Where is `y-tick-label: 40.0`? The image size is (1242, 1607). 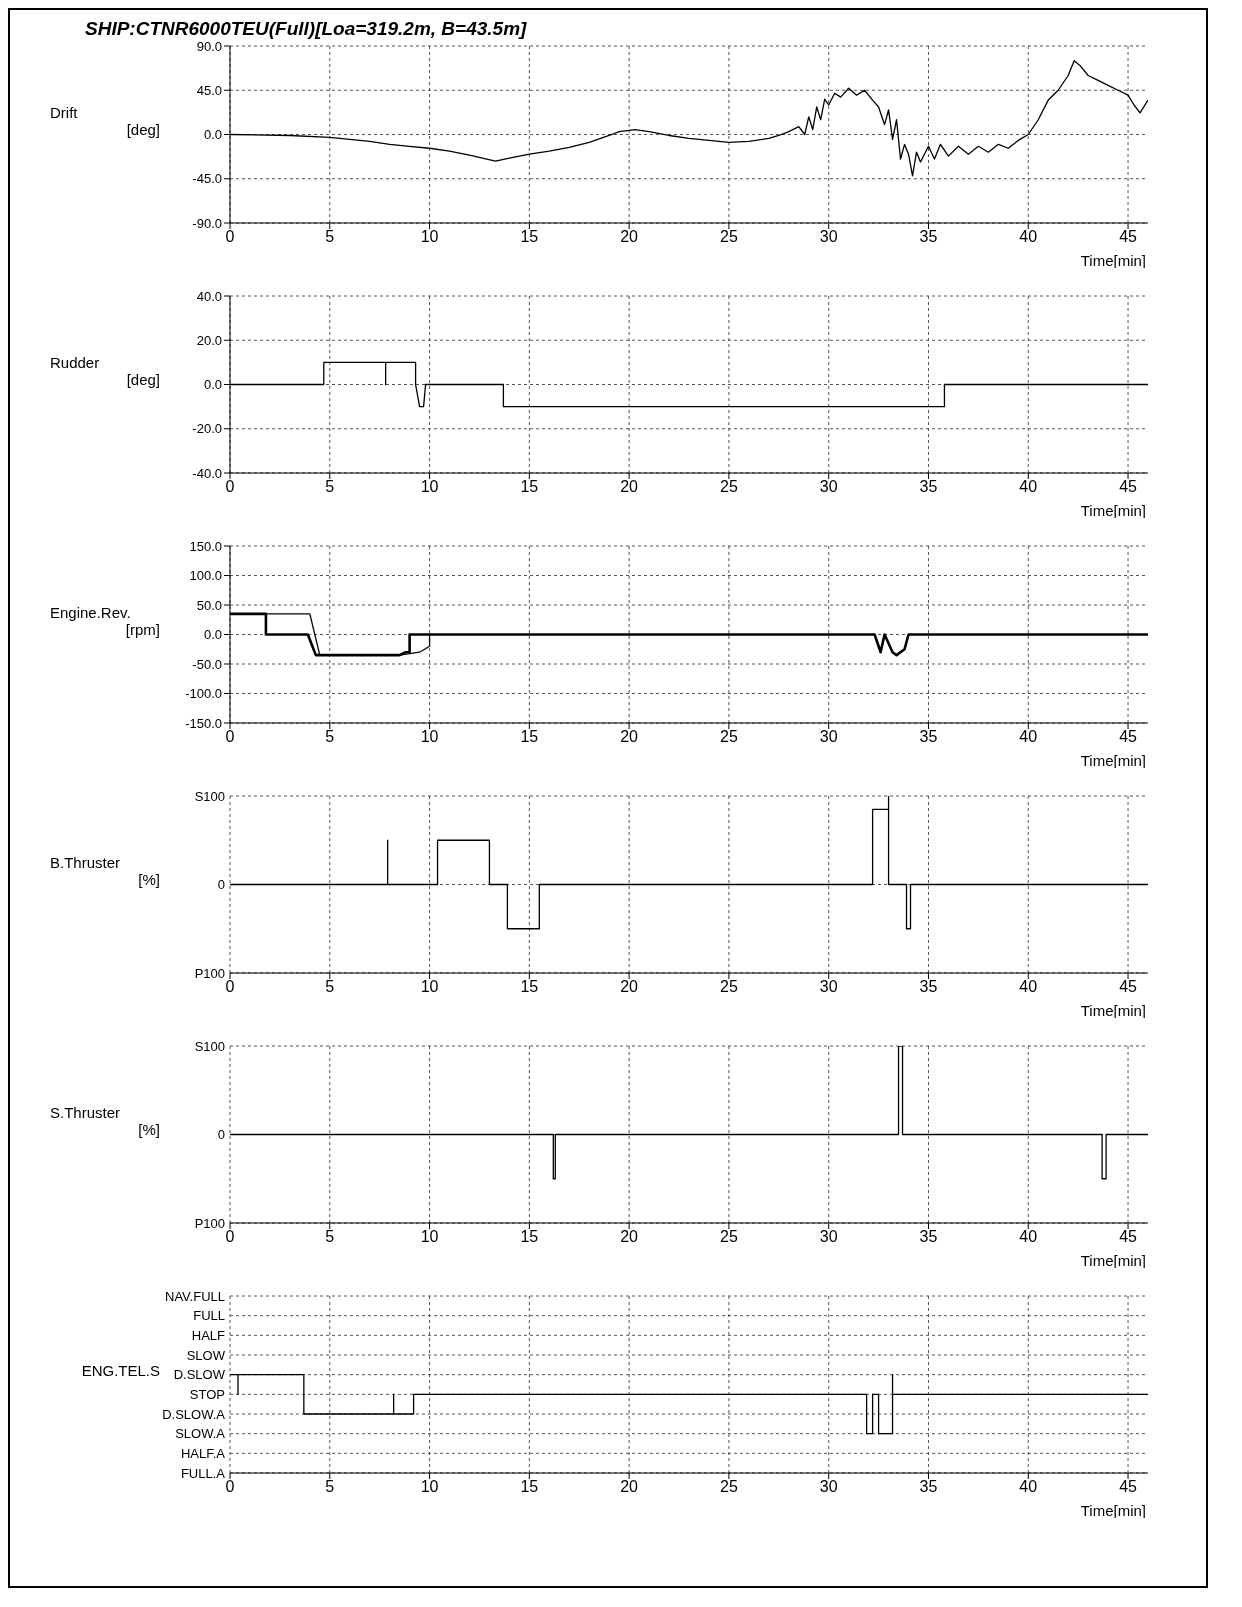 y-tick-label: 40.0 is located at coordinates (209, 296).